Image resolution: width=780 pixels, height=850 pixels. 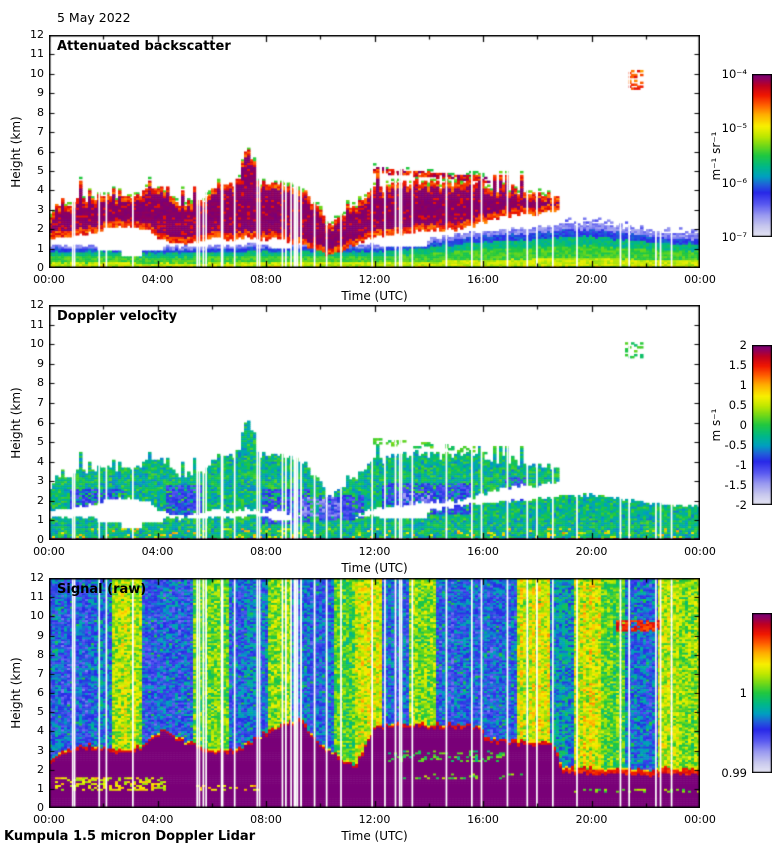 What do you see at coordinates (716, 155) in the screenshot?
I see `colorbar-units-label: m⁻¹ sr⁻¹` at bounding box center [716, 155].